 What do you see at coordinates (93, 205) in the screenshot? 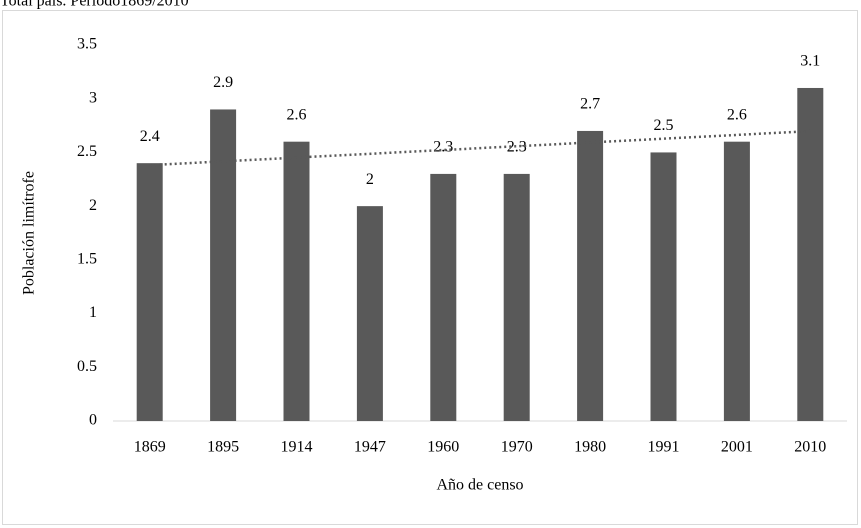
I see `y-tick-label: 2` at bounding box center [93, 205].